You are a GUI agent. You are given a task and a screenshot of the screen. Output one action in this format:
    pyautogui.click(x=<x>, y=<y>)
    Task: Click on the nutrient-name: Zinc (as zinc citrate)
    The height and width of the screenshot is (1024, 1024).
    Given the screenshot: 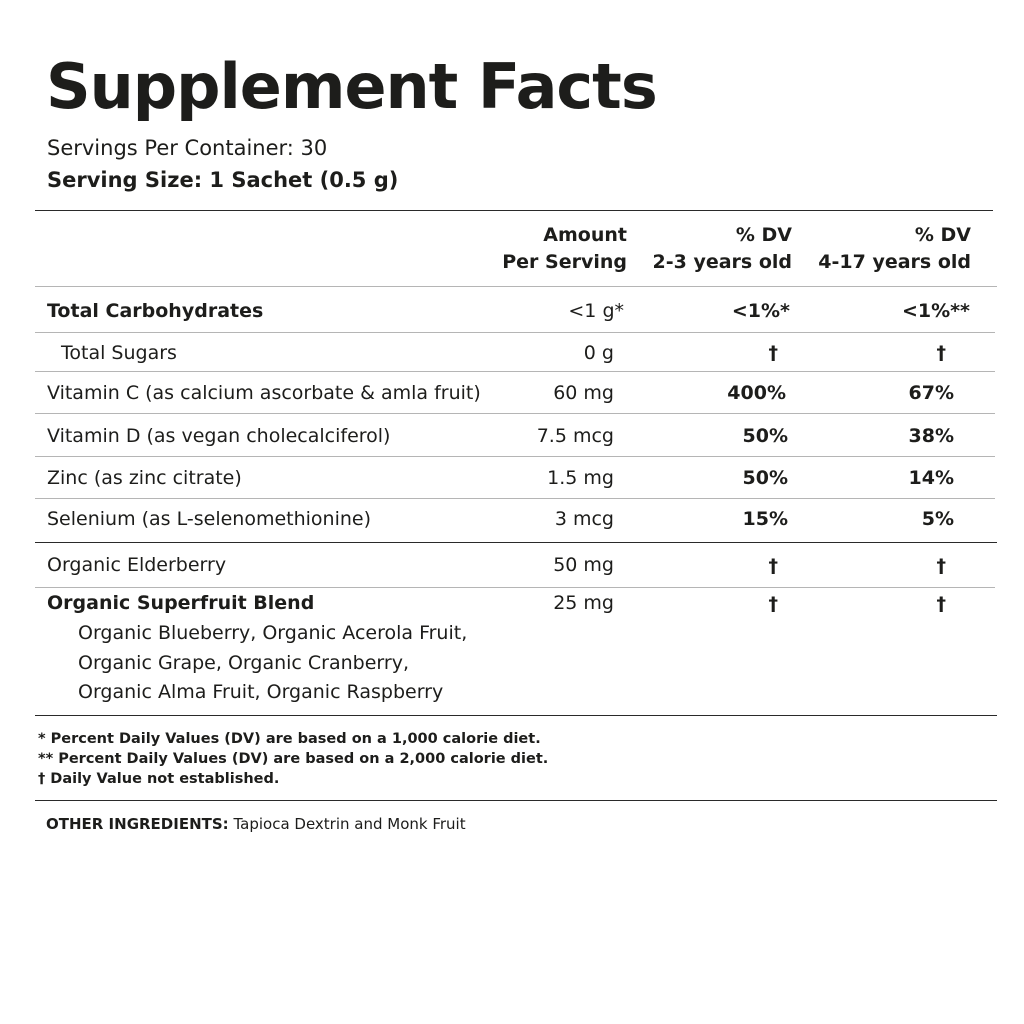 What is the action you would take?
    pyautogui.click(x=144, y=478)
    